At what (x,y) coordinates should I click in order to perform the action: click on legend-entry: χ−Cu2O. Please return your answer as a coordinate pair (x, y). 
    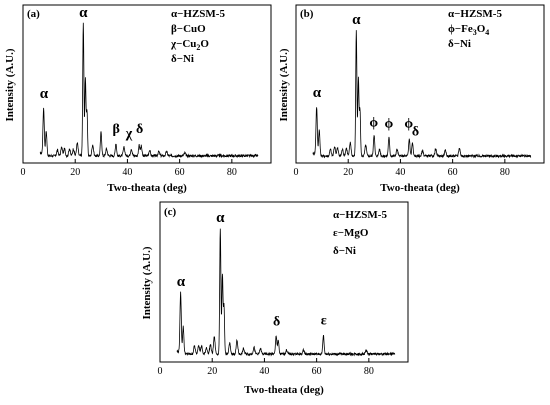
    Looking at the image, I should click on (189, 45).